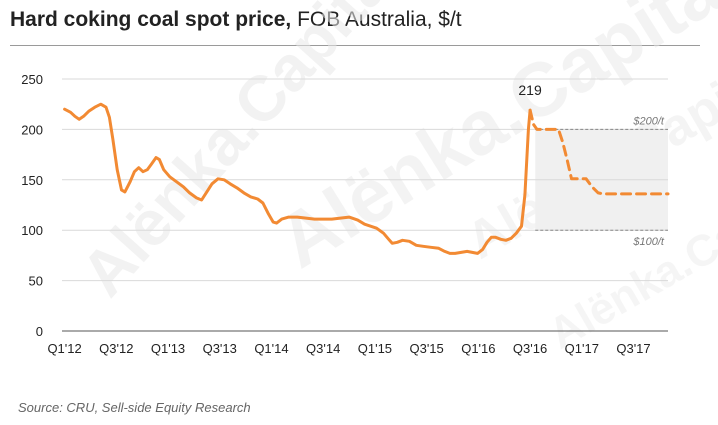 The image size is (718, 425). Describe the element at coordinates (116, 348) in the screenshot. I see `x-tick-label: Q3'12` at that location.